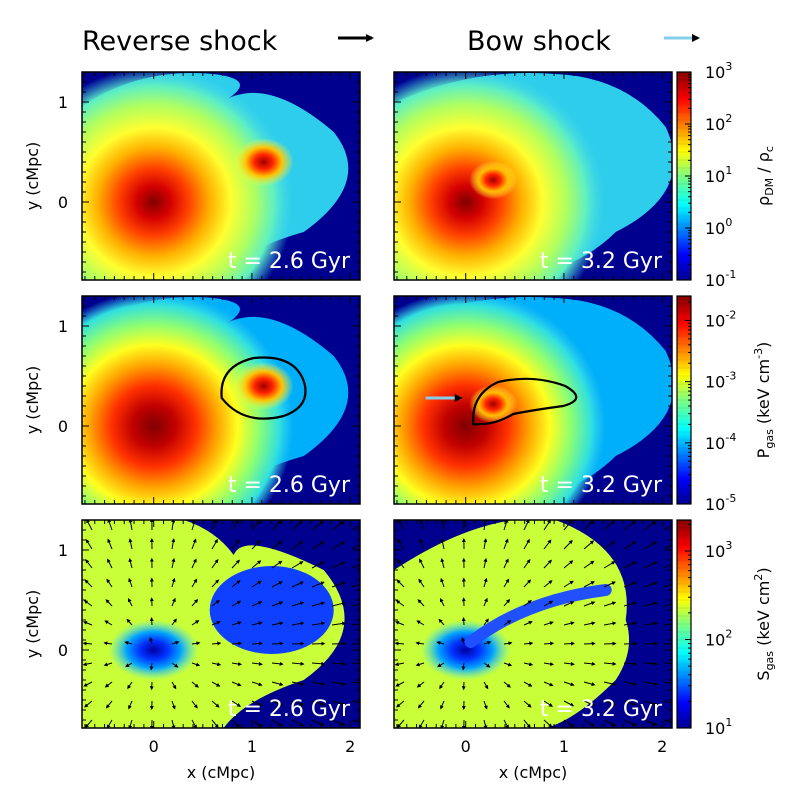 The image size is (800, 800). What do you see at coordinates (720, 442) in the screenshot?
I see `colorbar-tick-label: 10⁻⁴` at bounding box center [720, 442].